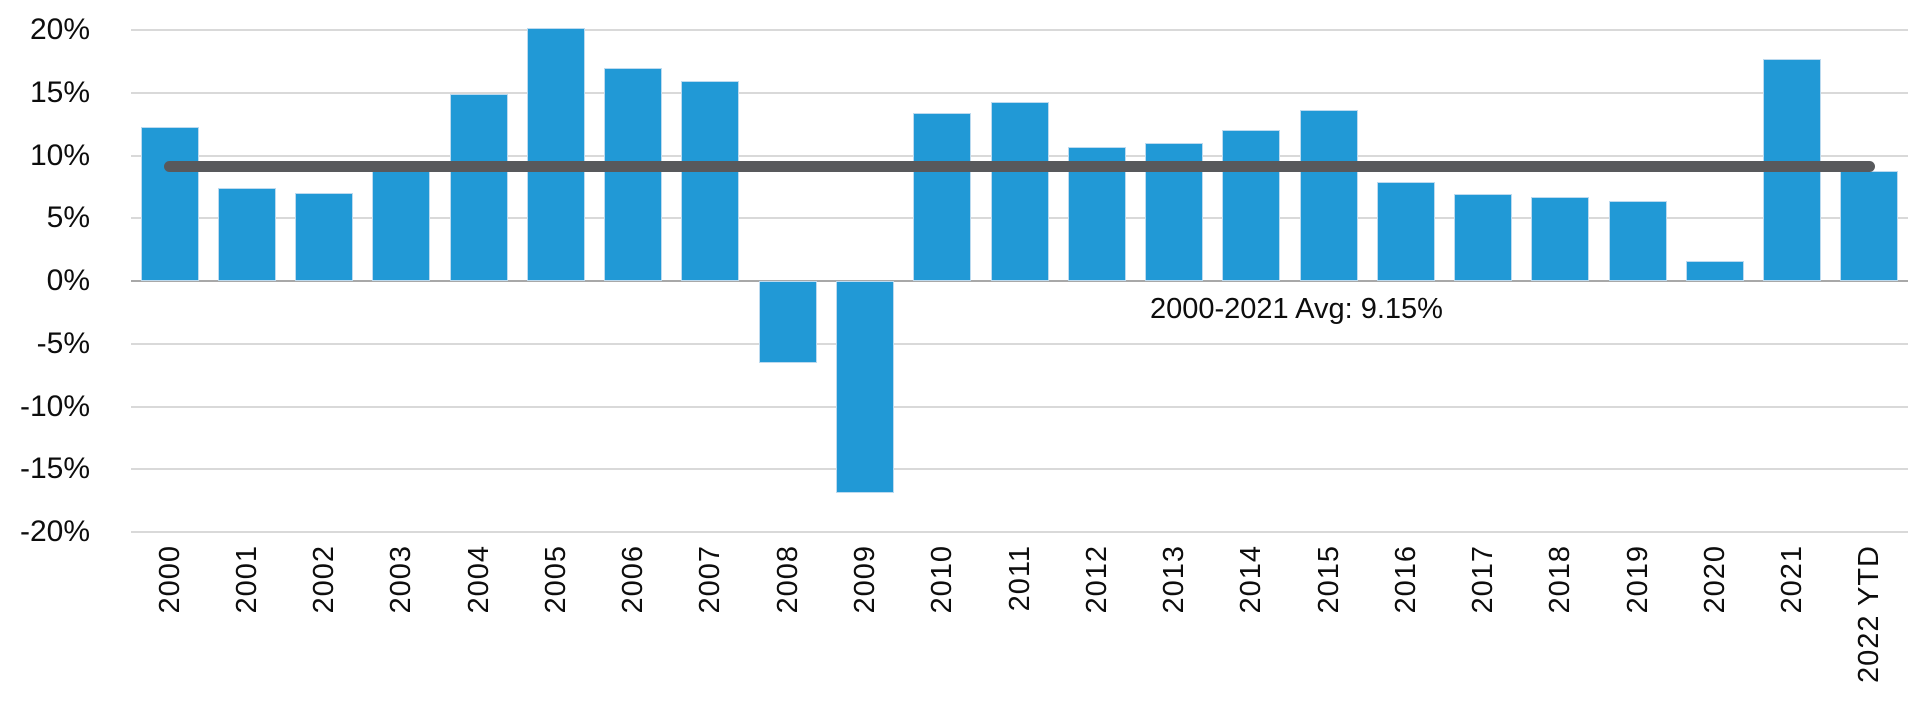 The height and width of the screenshot is (716, 1913). What do you see at coordinates (710, 579) in the screenshot?
I see `x-tick-label: 2007` at bounding box center [710, 579].